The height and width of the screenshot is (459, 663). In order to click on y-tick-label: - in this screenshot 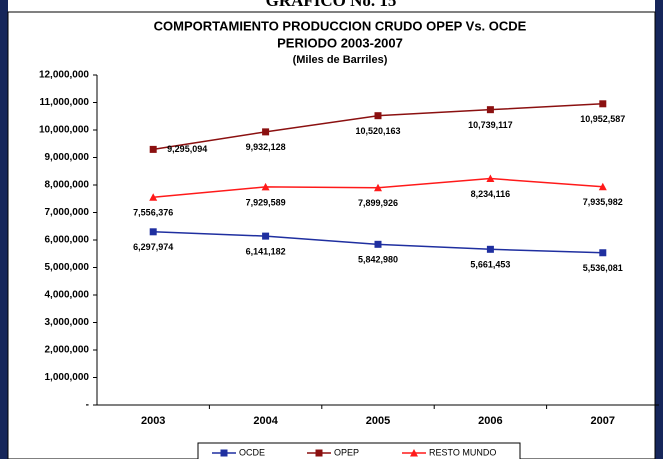, I will do `click(87, 405)`.